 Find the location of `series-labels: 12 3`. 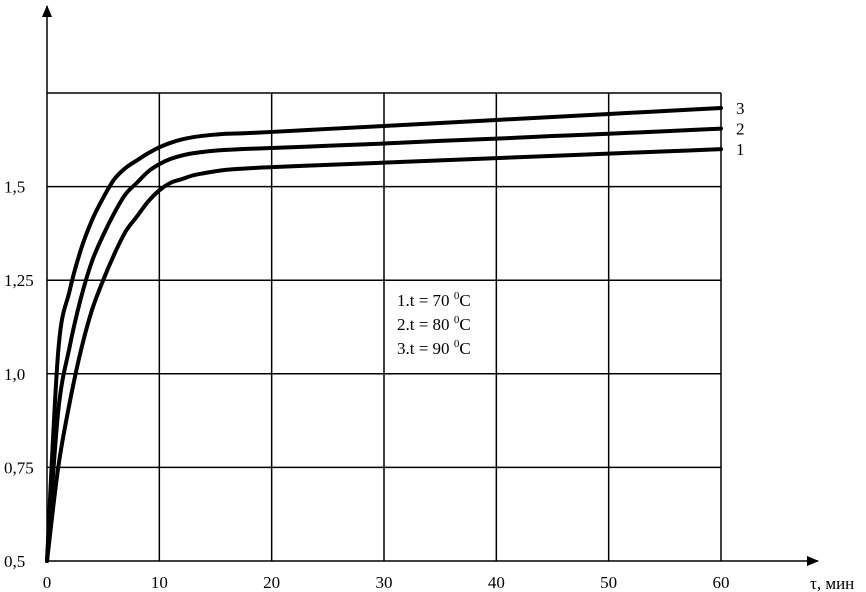

series-labels: 12 3 is located at coordinates (740, 129).